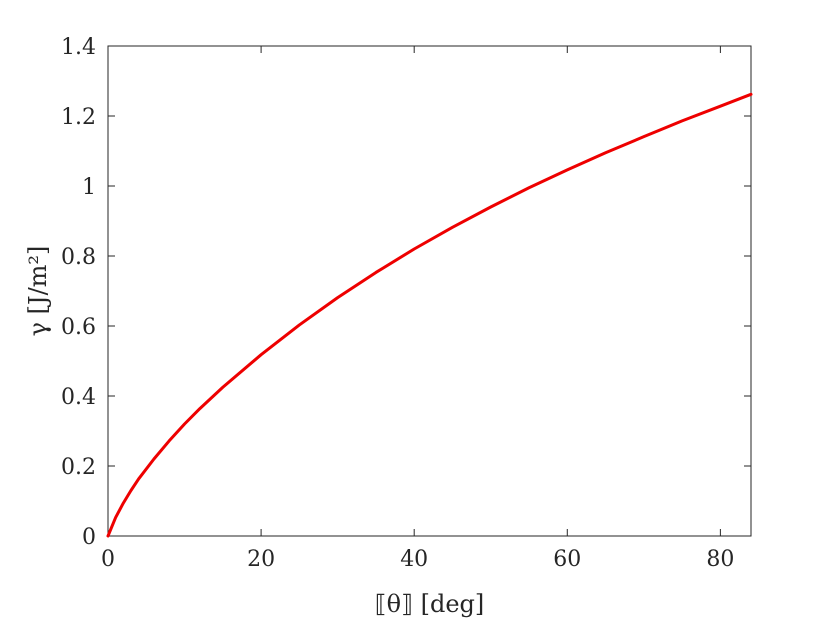 The height and width of the screenshot is (623, 830). What do you see at coordinates (78, 117) in the screenshot?
I see `y-tick-label: 1.2` at bounding box center [78, 117].